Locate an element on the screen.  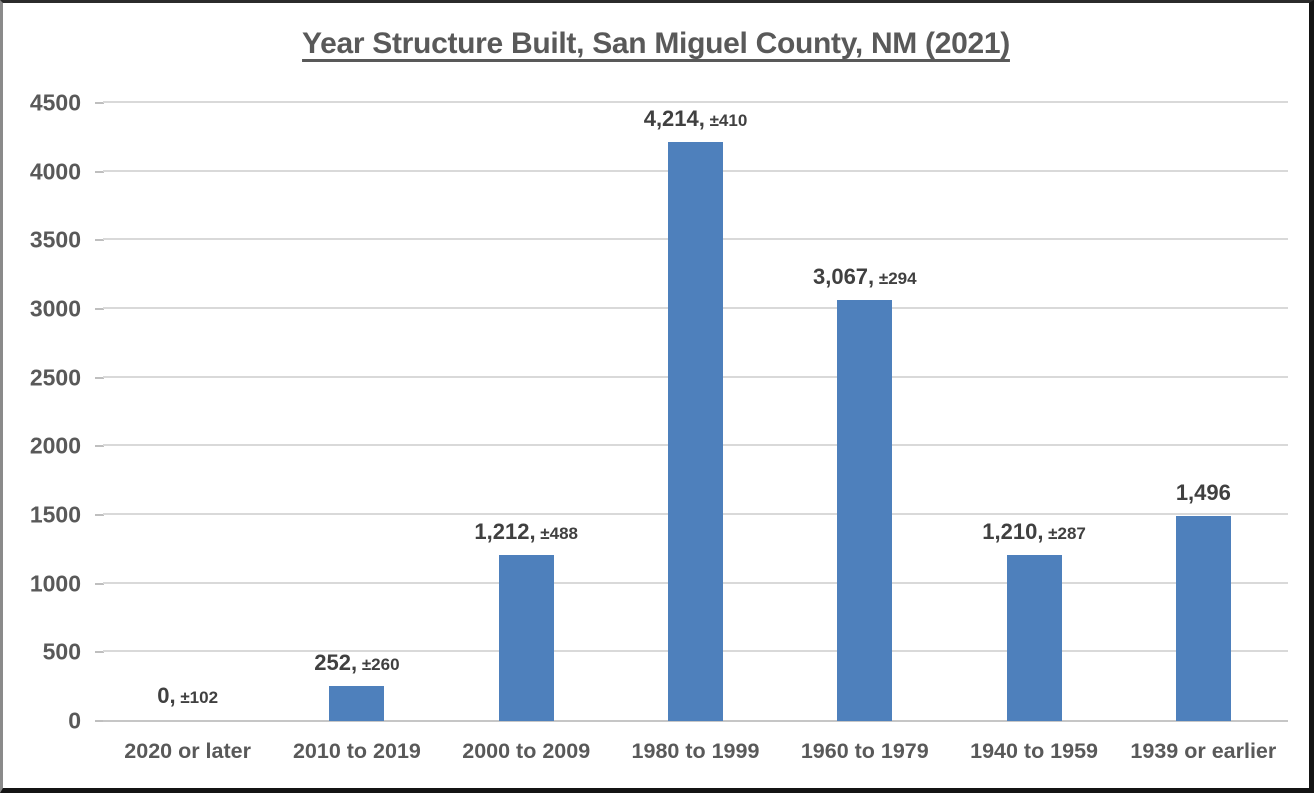
y-tick-label: 4000 is located at coordinates (55, 171).